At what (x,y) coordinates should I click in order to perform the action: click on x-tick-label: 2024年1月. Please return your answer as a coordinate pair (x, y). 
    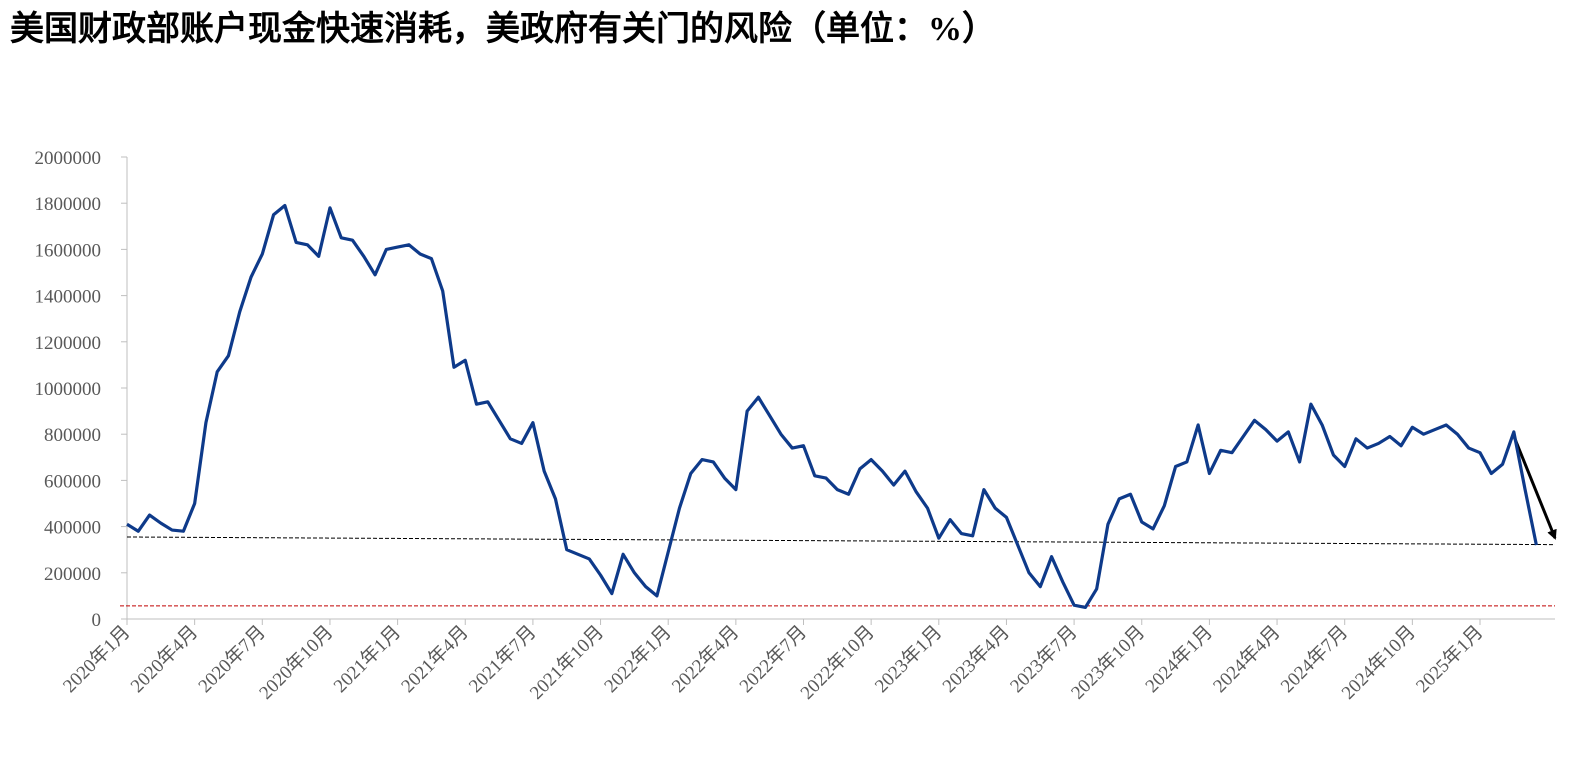
    Looking at the image, I should click on (1179, 659).